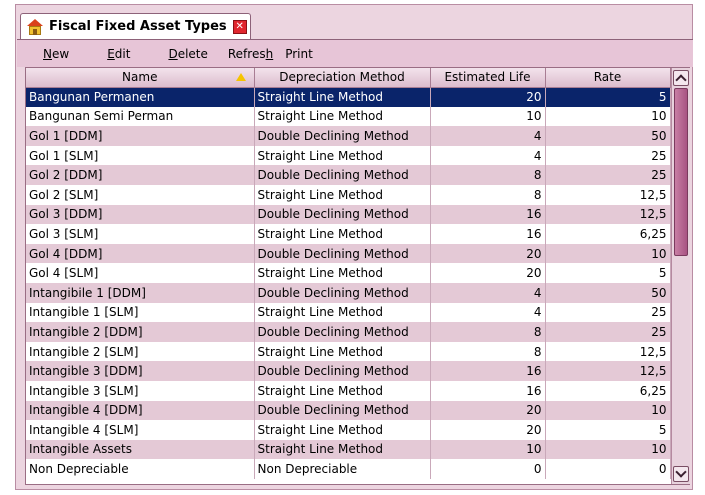 The height and width of the screenshot is (495, 705). I want to click on column-header-name: Name, so click(140, 78).